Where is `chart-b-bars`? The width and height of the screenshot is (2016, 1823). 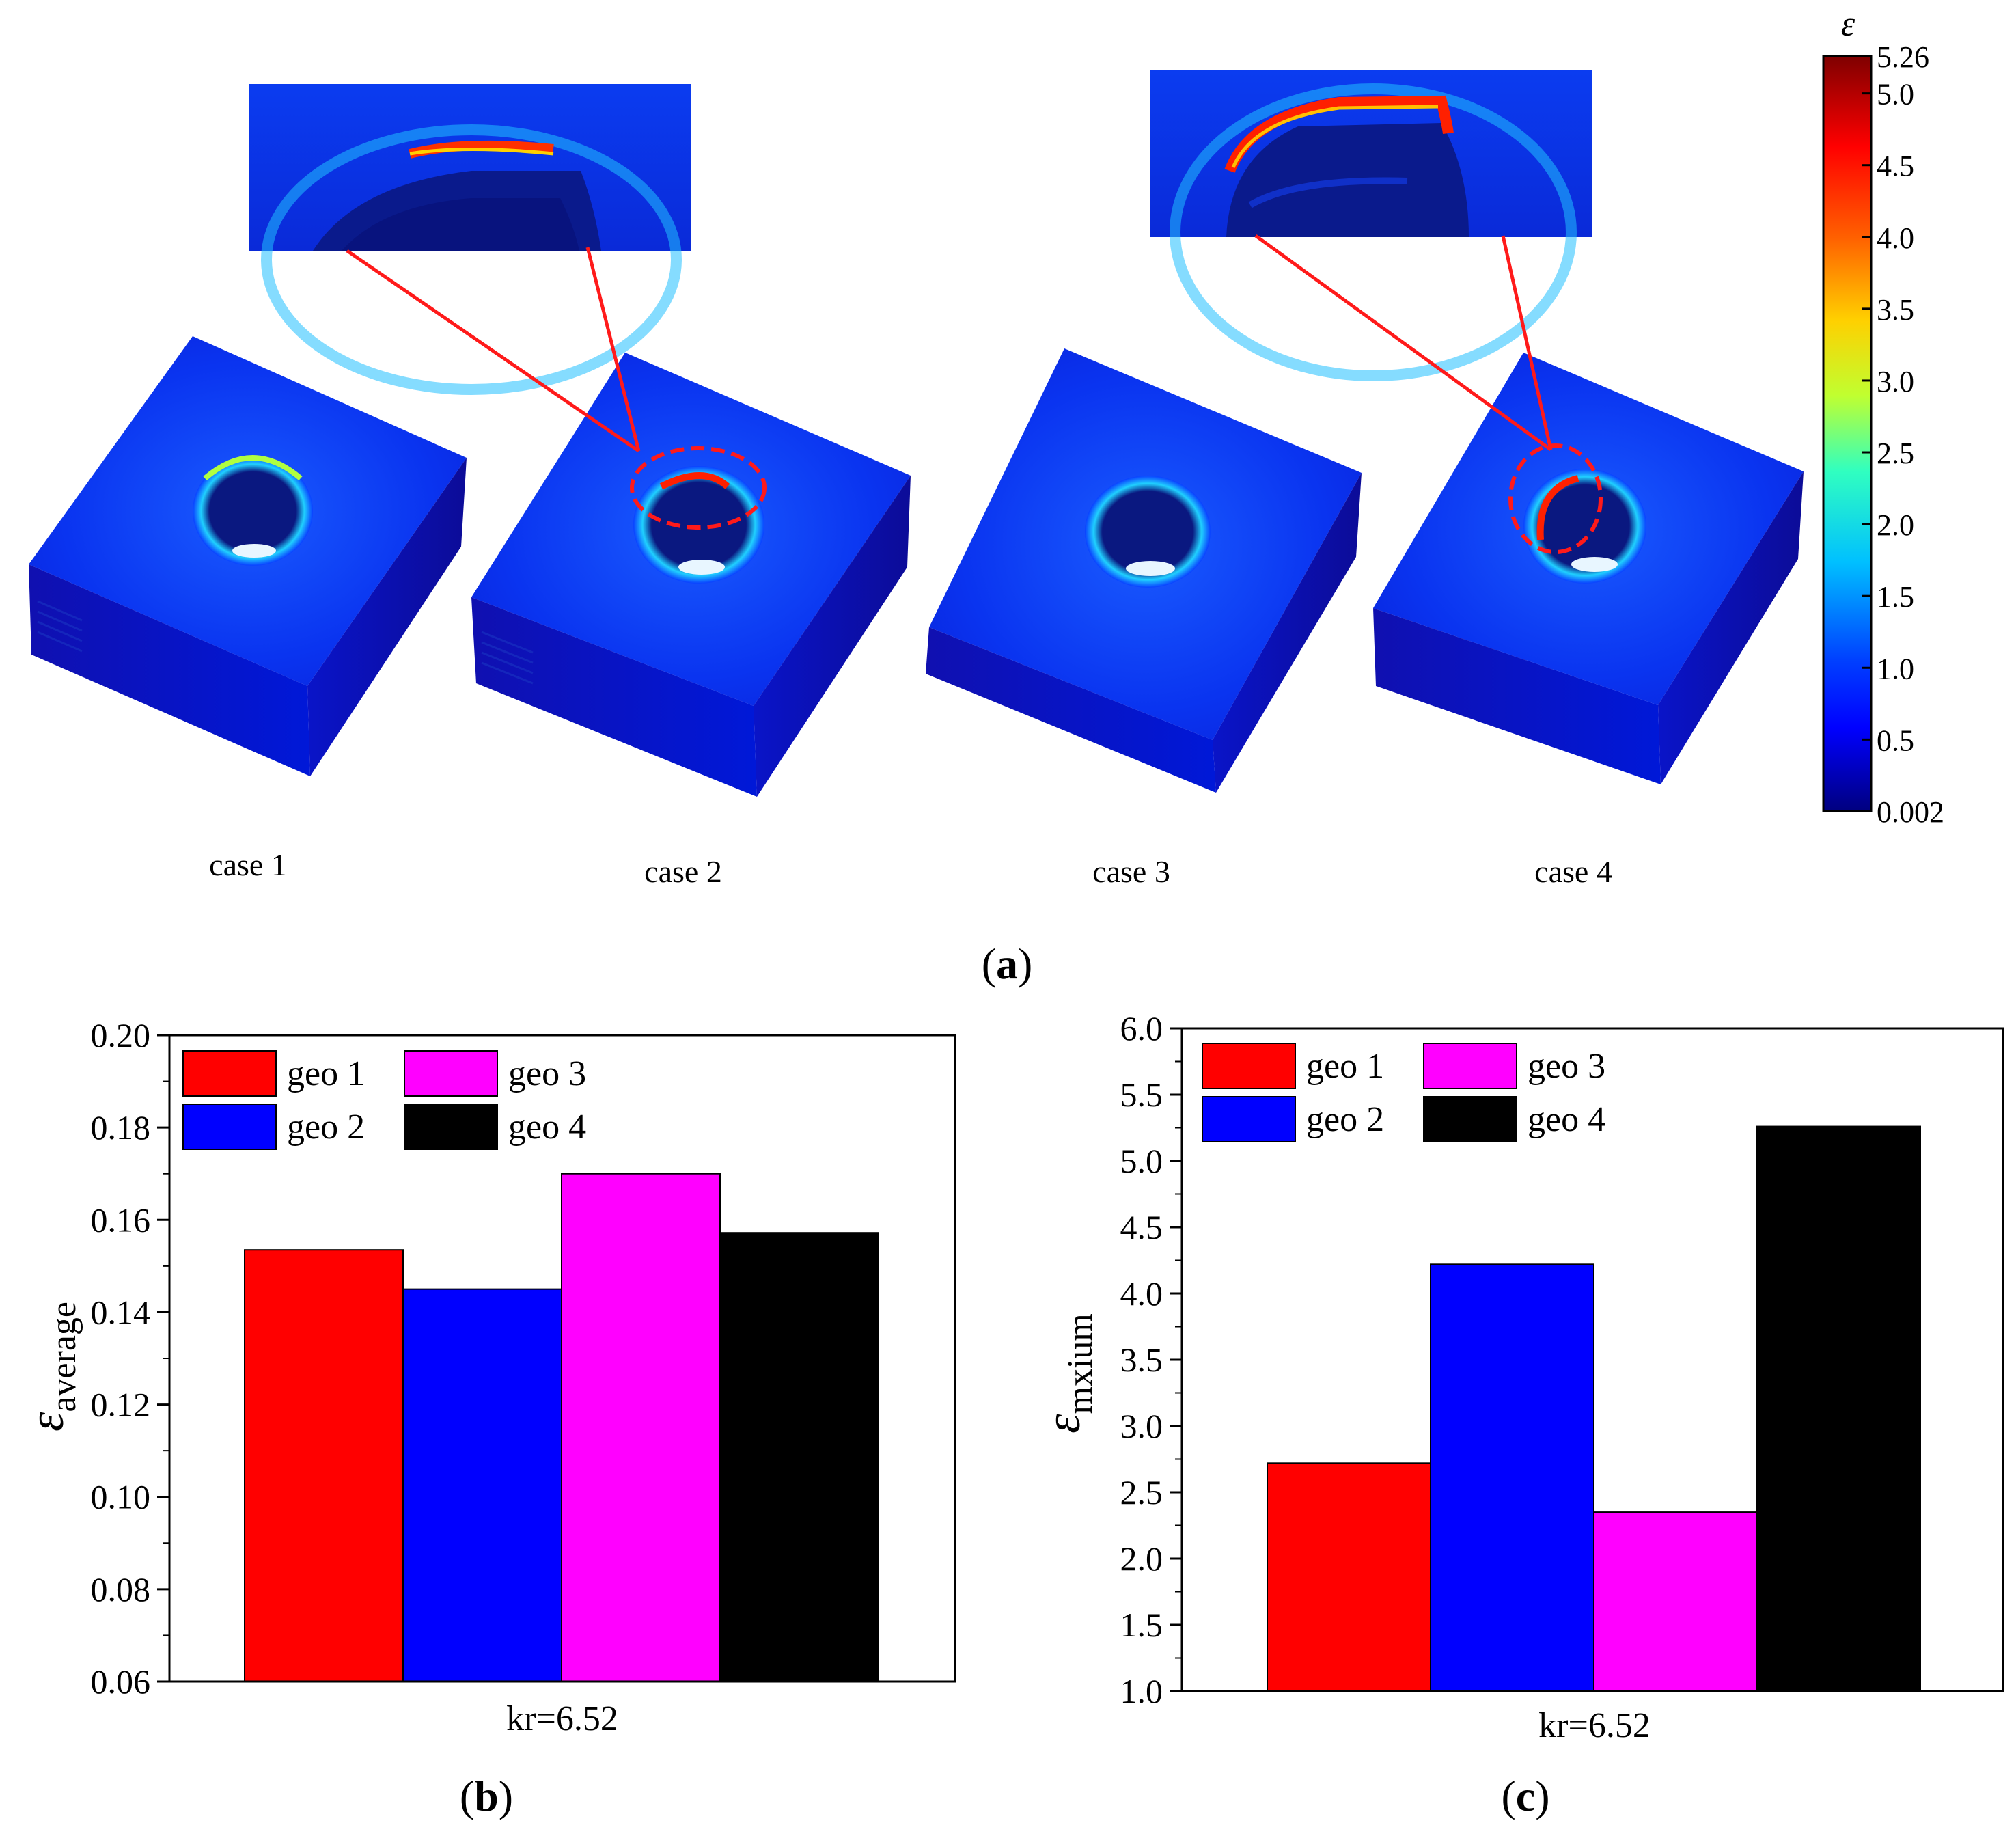
chart-b-bars is located at coordinates (561, 1427).